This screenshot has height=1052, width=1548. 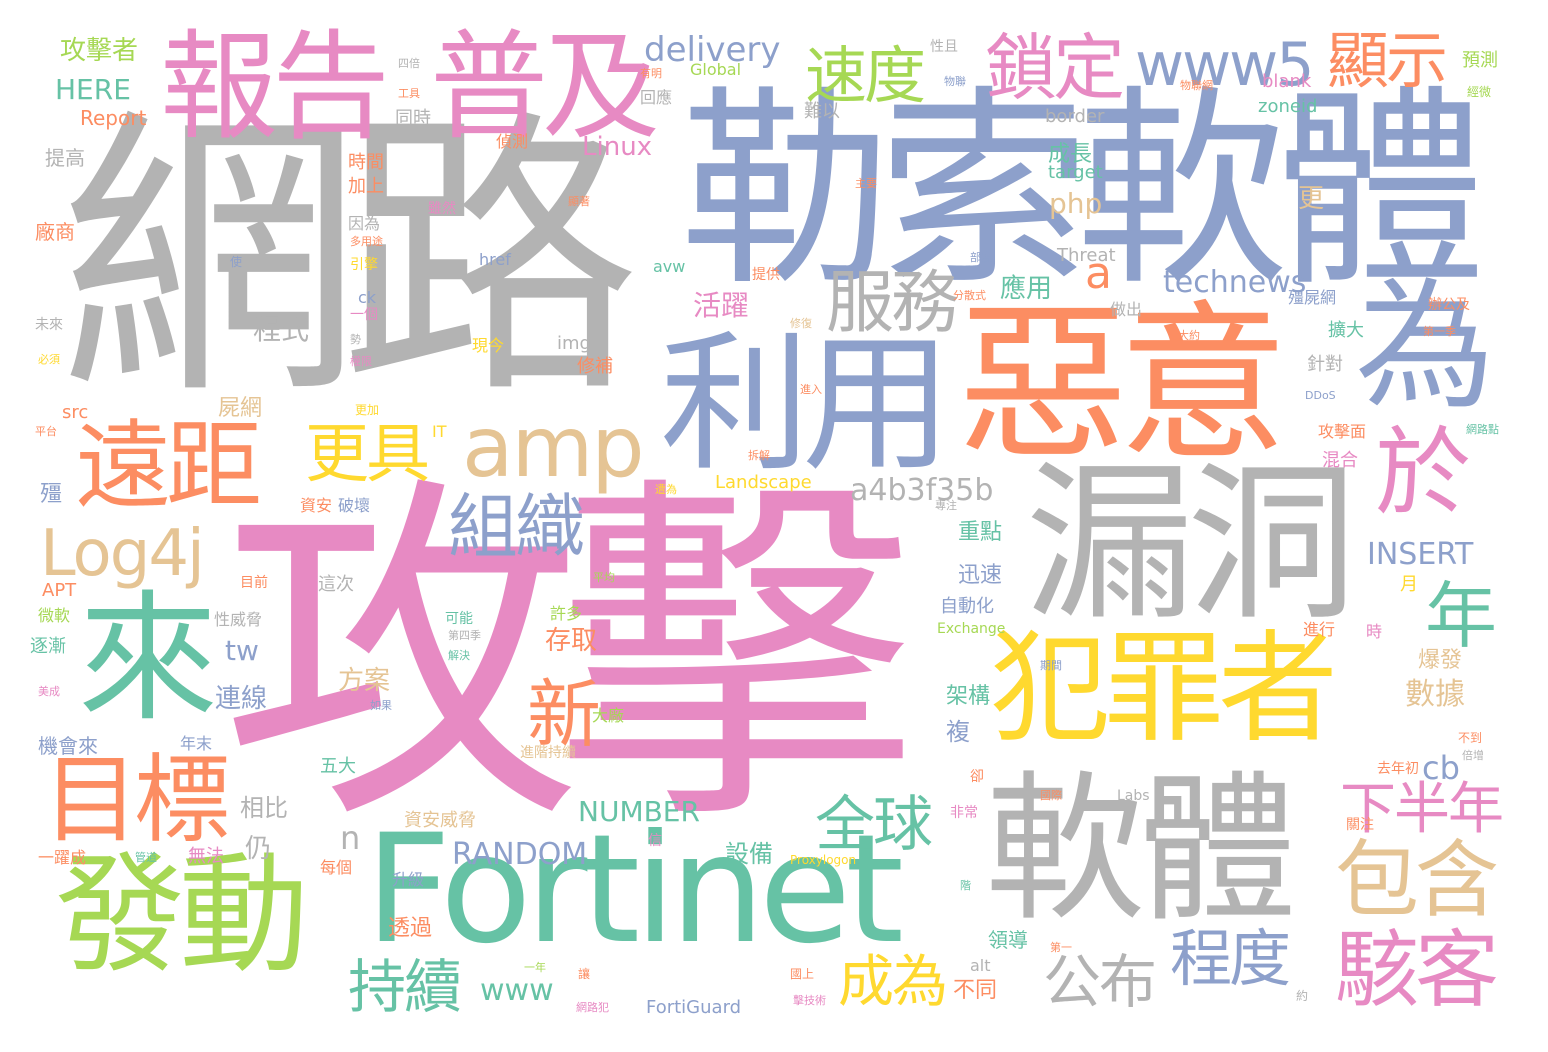 What do you see at coordinates (535, 967) in the screenshot?
I see `word-一年: 一年` at bounding box center [535, 967].